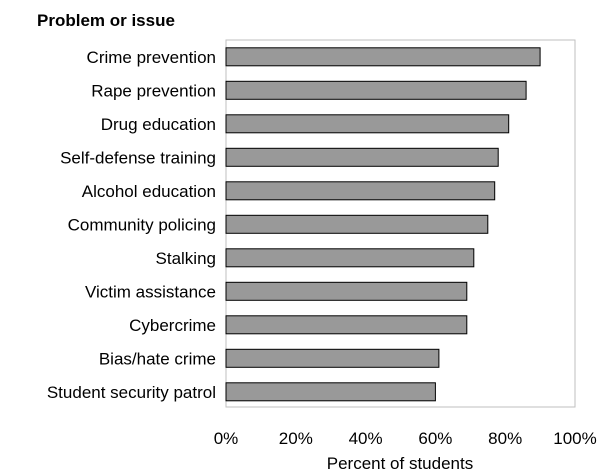 This screenshot has height=472, width=603. I want to click on category-label: Victim assistance, so click(150, 291).